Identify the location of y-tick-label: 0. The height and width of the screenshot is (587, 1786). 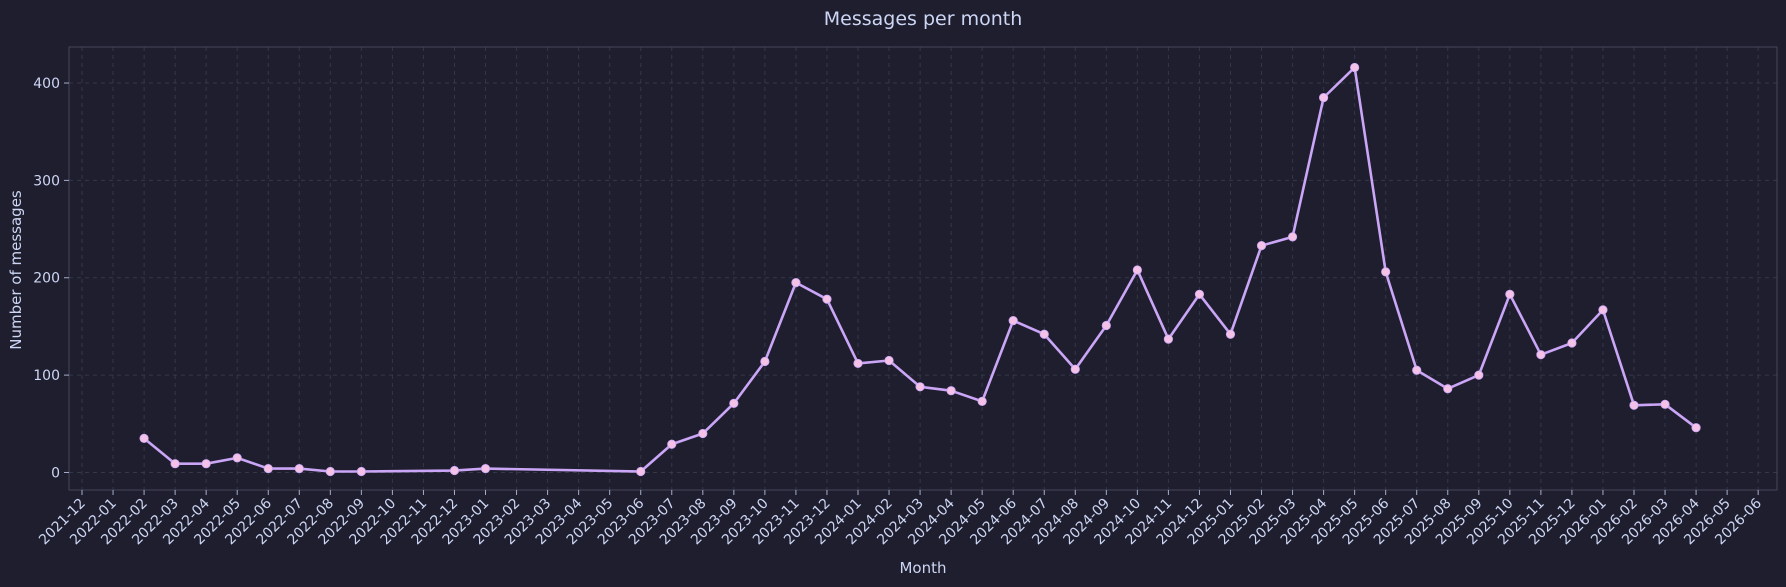
(55, 473).